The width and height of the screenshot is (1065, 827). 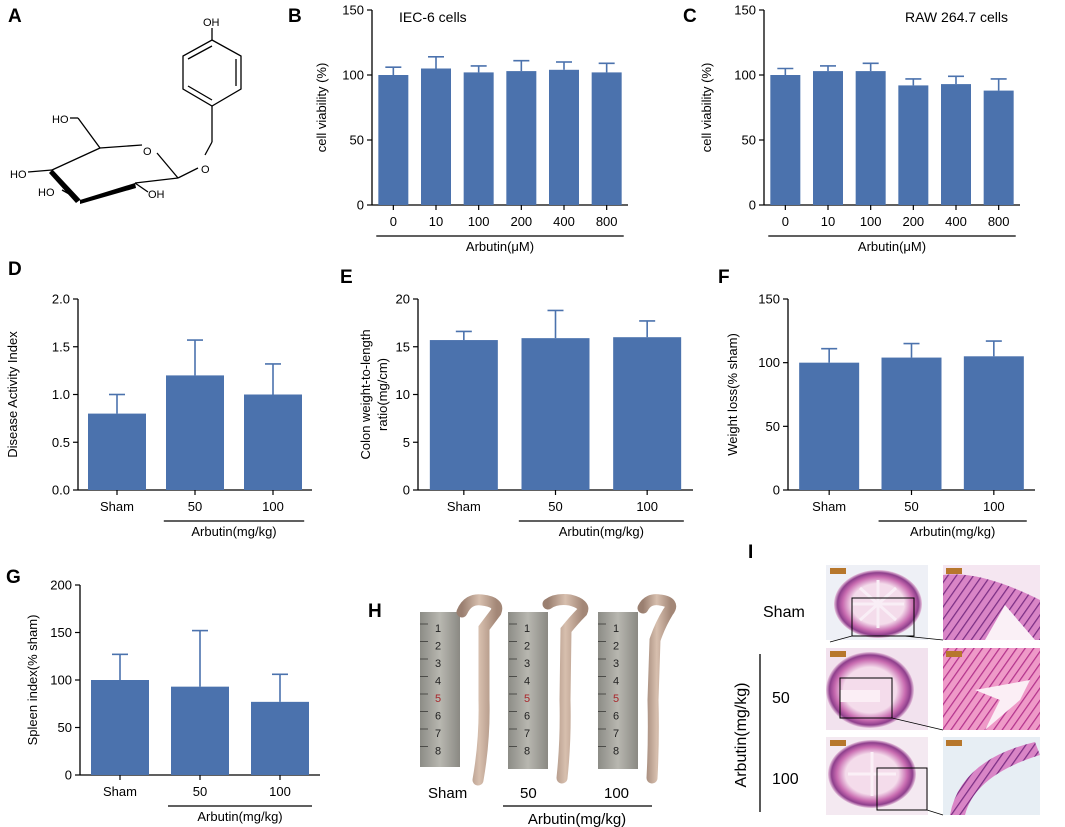 What do you see at coordinates (382, 394) in the screenshot?
I see `y-label-E-line2: ratio(mg/cm)` at bounding box center [382, 394].